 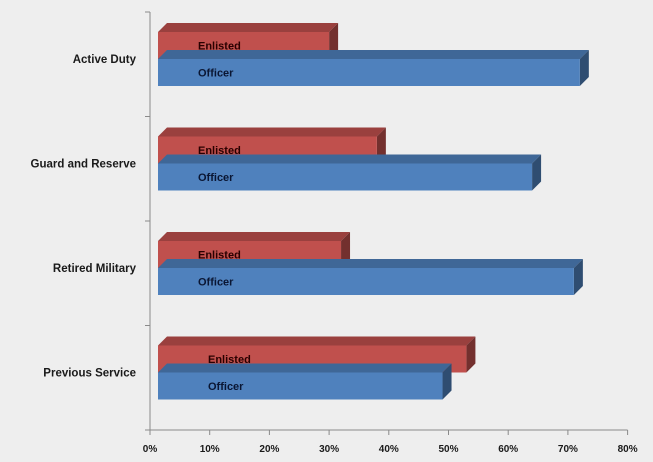 What do you see at coordinates (568, 449) in the screenshot?
I see `x-tick-label: 70%` at bounding box center [568, 449].